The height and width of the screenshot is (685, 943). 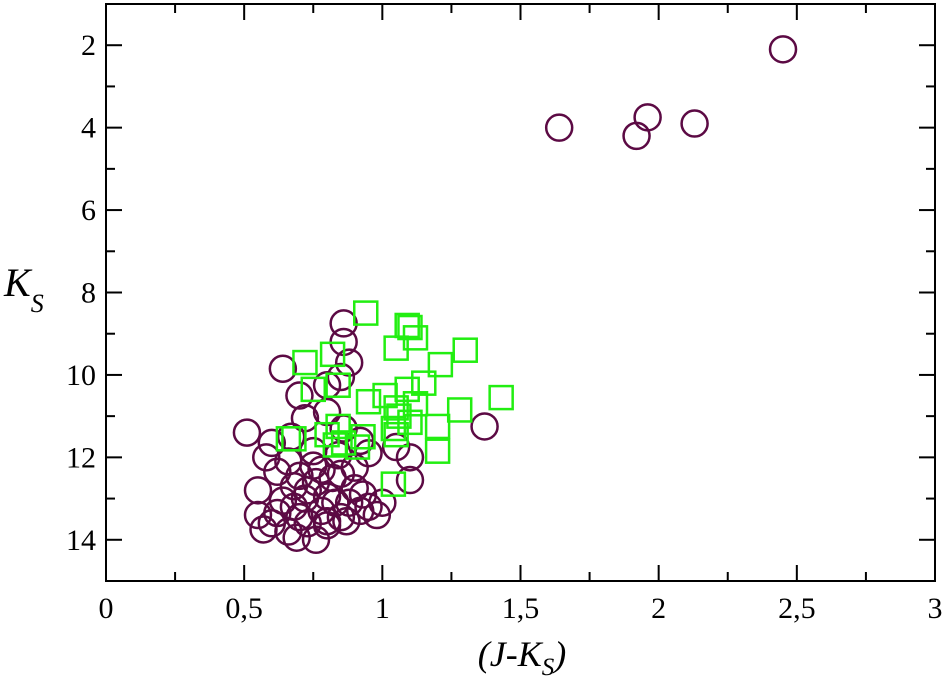 What do you see at coordinates (88, 293) in the screenshot?
I see `y-tick-label: 8` at bounding box center [88, 293].